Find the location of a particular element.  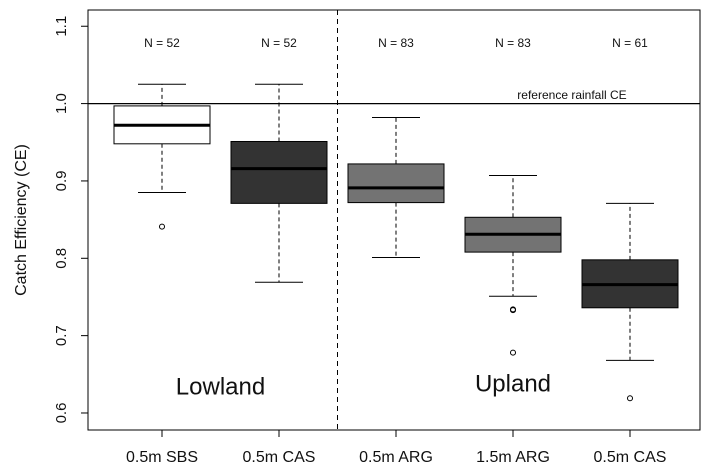

reference-label: reference rainfall CE is located at coordinates (571, 95).